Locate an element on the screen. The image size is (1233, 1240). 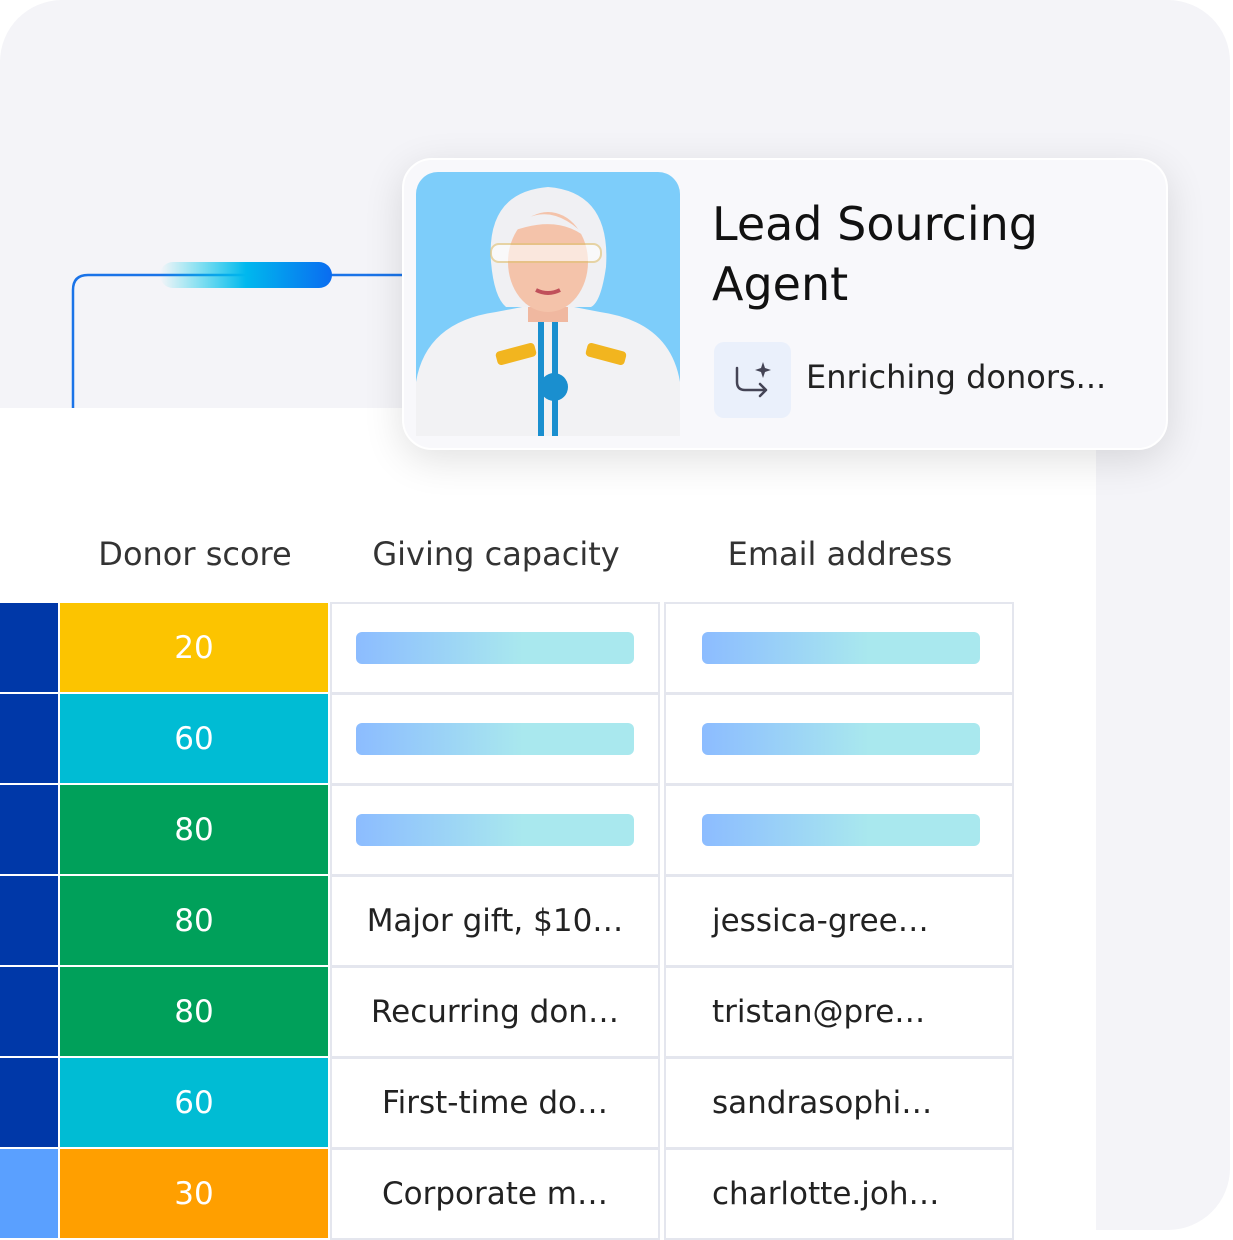
status-icon is located at coordinates (752, 380).